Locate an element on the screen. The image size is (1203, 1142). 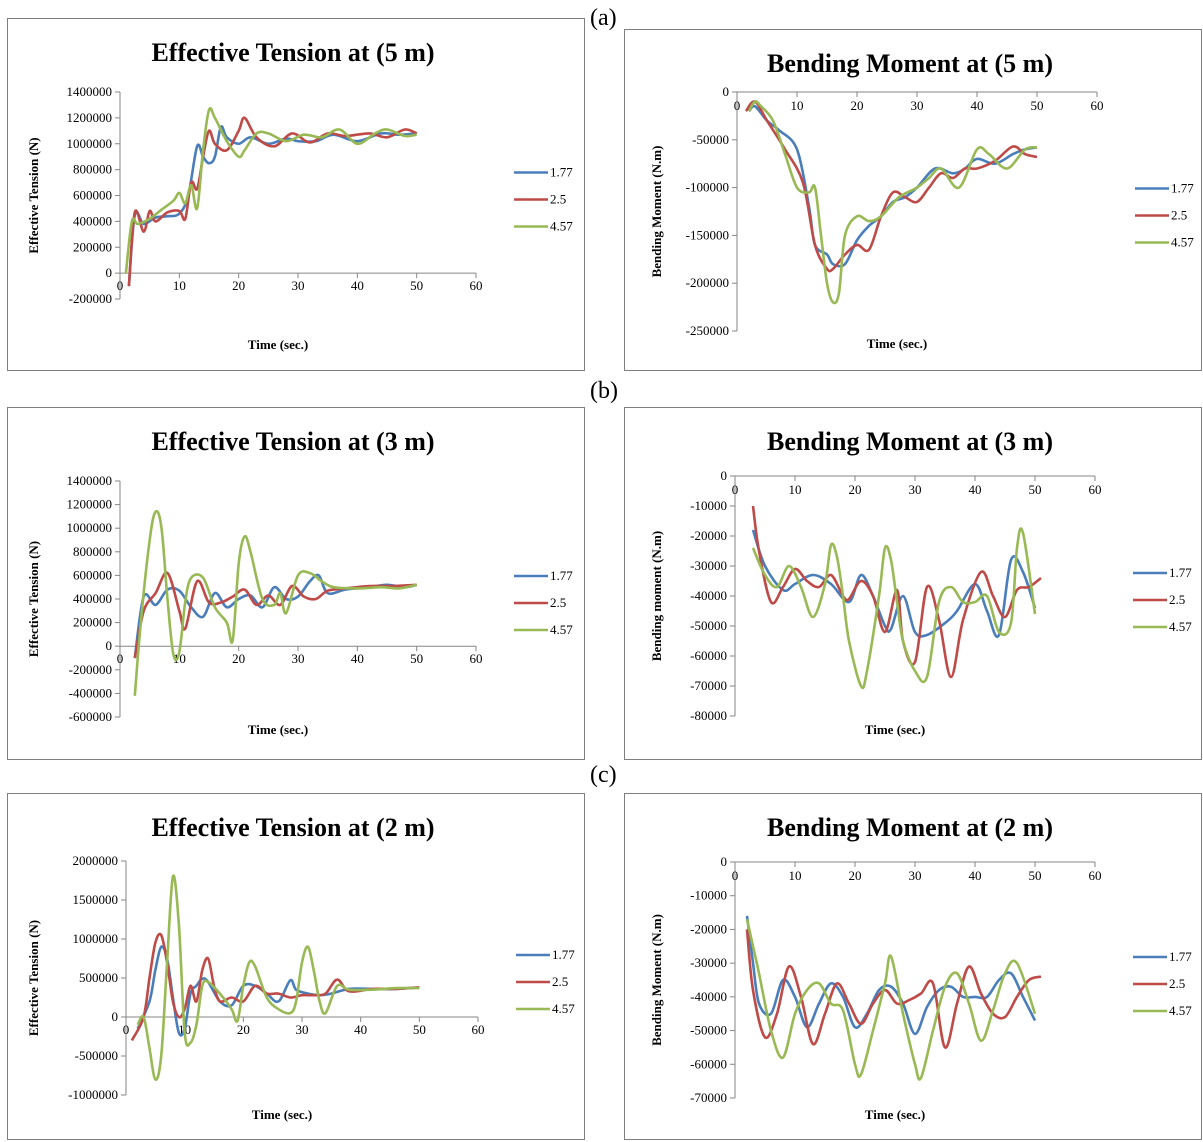
y-tick-label: -60000 is located at coordinates (708, 1063).